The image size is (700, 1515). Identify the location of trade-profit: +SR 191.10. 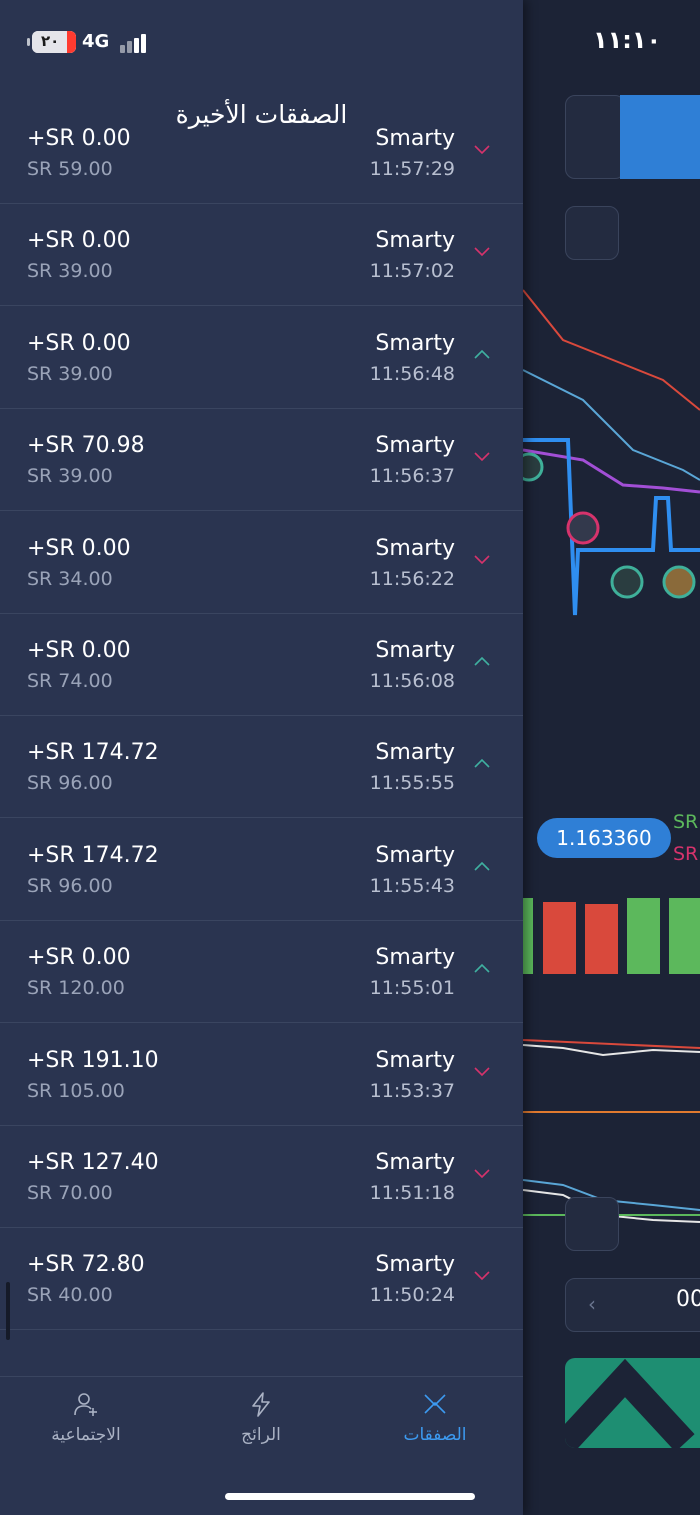
(93, 1060).